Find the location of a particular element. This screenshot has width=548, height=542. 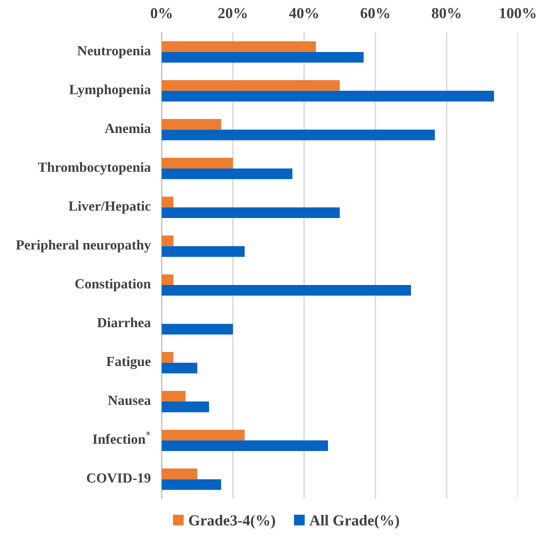

legend-label: Grade3-4(%) is located at coordinates (232, 521).